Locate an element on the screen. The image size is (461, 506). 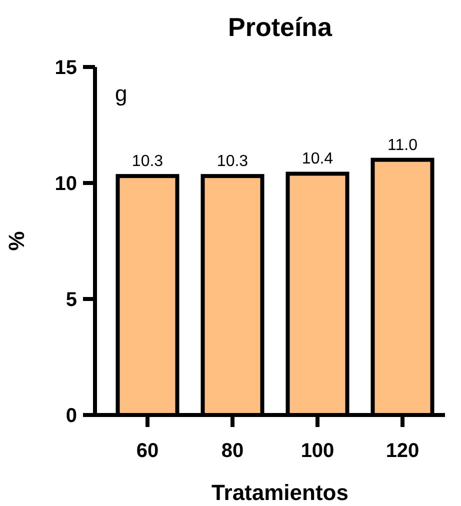
x-tick-label: 60 is located at coordinates (147, 451).